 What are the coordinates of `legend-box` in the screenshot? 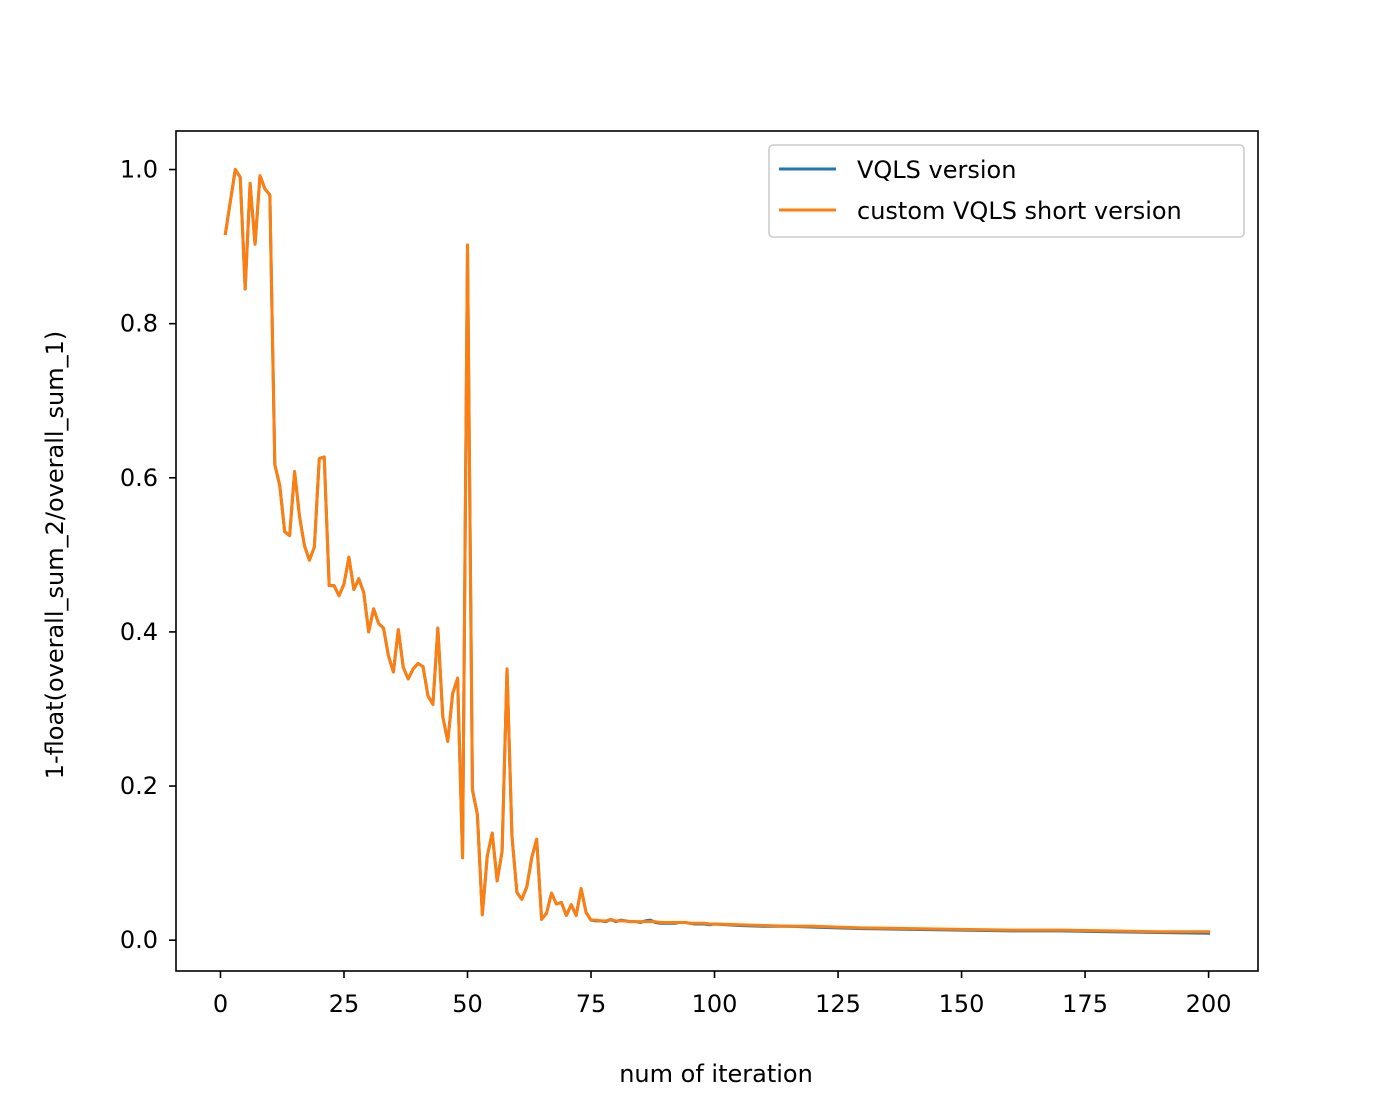 It's located at (1006, 191).